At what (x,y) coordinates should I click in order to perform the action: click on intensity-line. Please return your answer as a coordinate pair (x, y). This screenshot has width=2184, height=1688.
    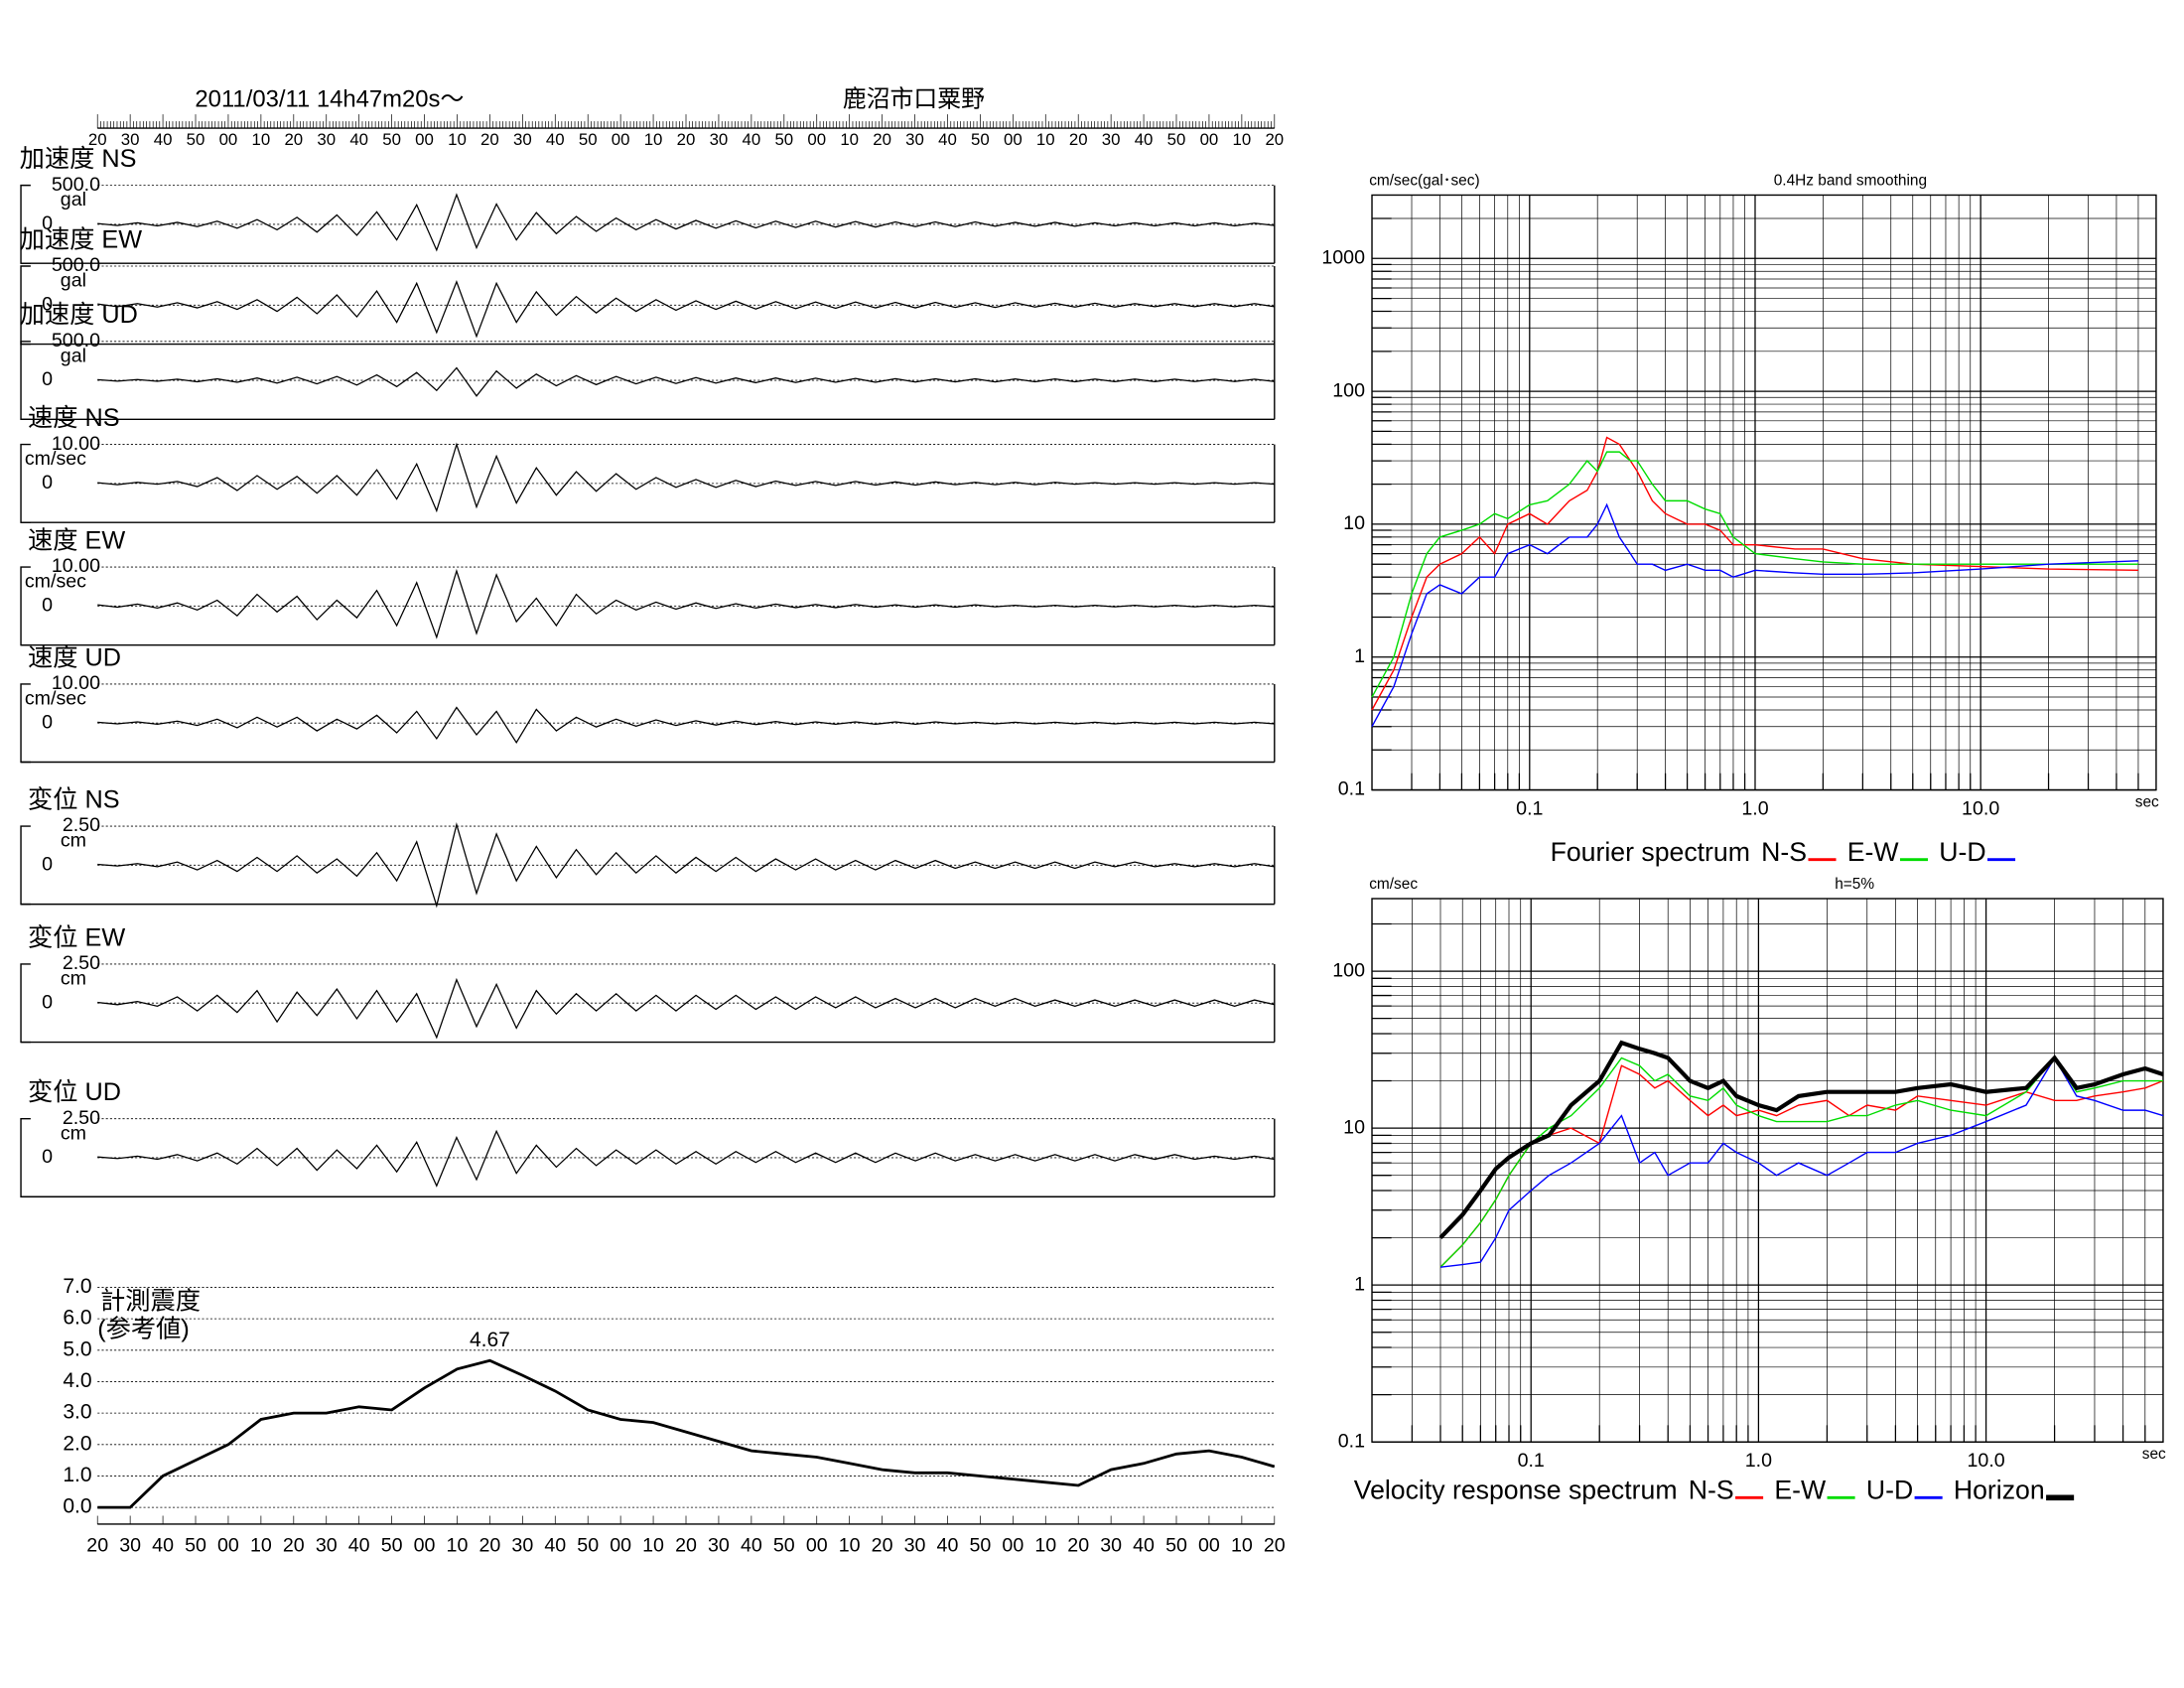
    Looking at the image, I should click on (686, 1433).